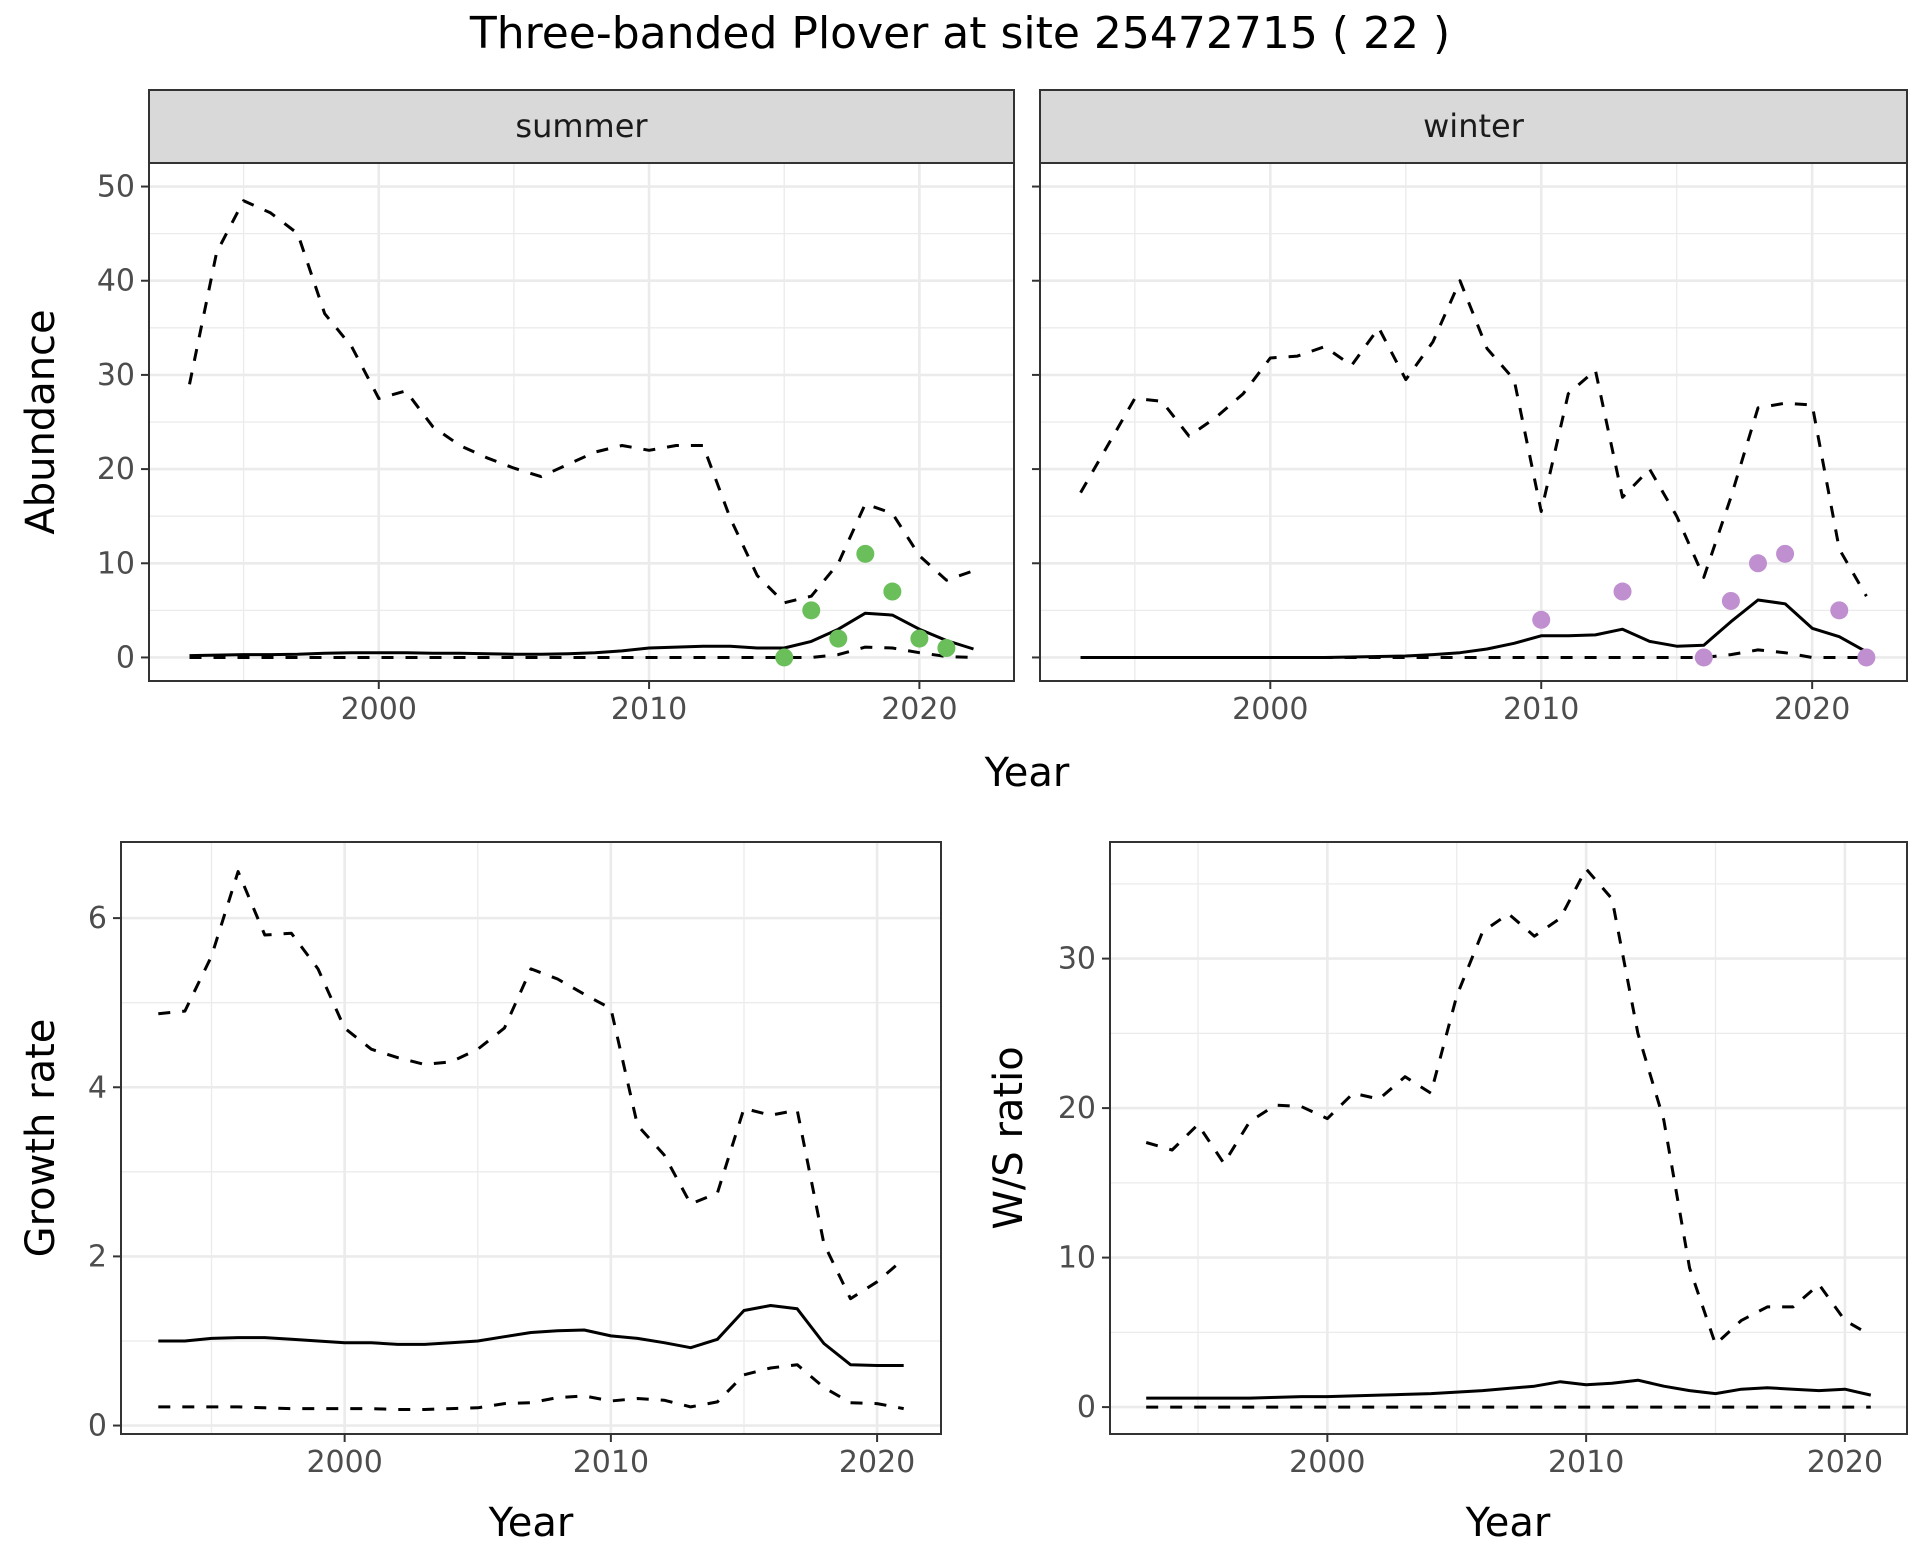 The height and width of the screenshot is (1560, 1920). Describe the element at coordinates (1508, 1523) in the screenshot. I see `x-axis-title-ws: Year` at that location.